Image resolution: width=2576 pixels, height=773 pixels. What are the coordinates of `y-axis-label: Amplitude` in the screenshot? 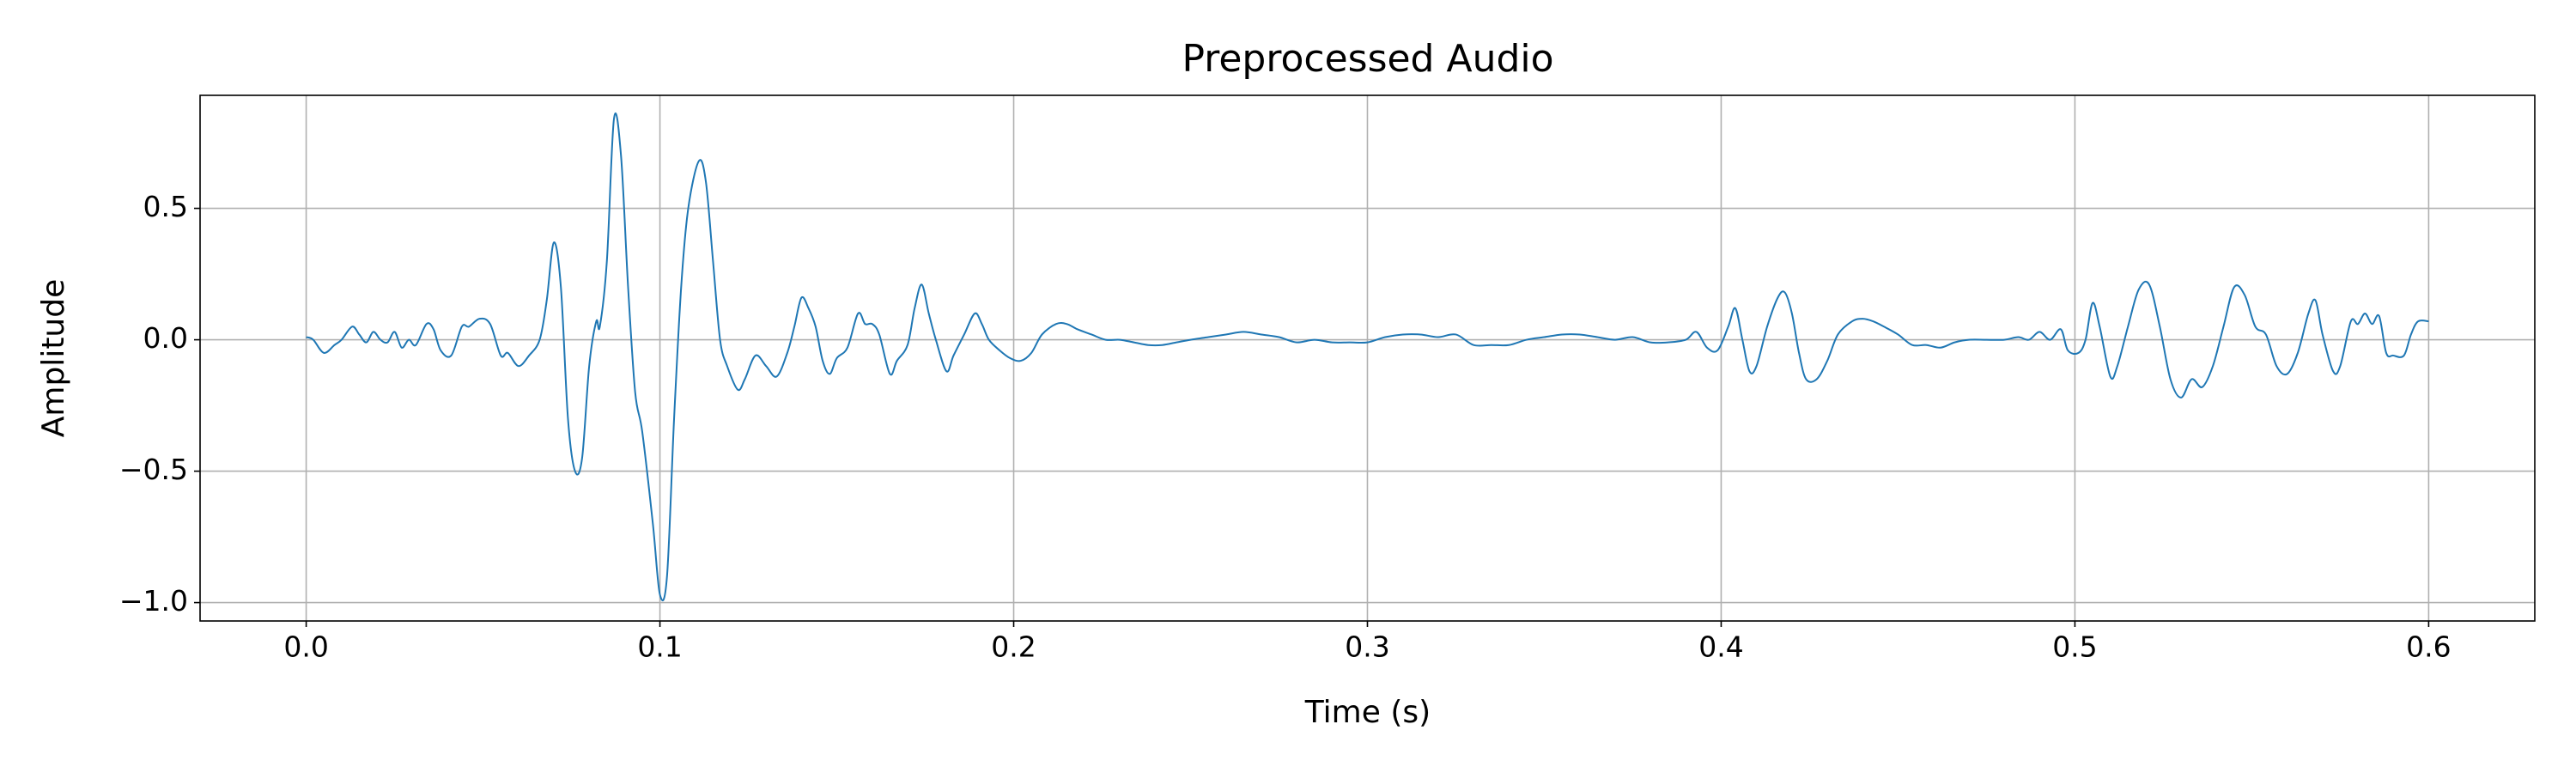 It's located at (53, 358).